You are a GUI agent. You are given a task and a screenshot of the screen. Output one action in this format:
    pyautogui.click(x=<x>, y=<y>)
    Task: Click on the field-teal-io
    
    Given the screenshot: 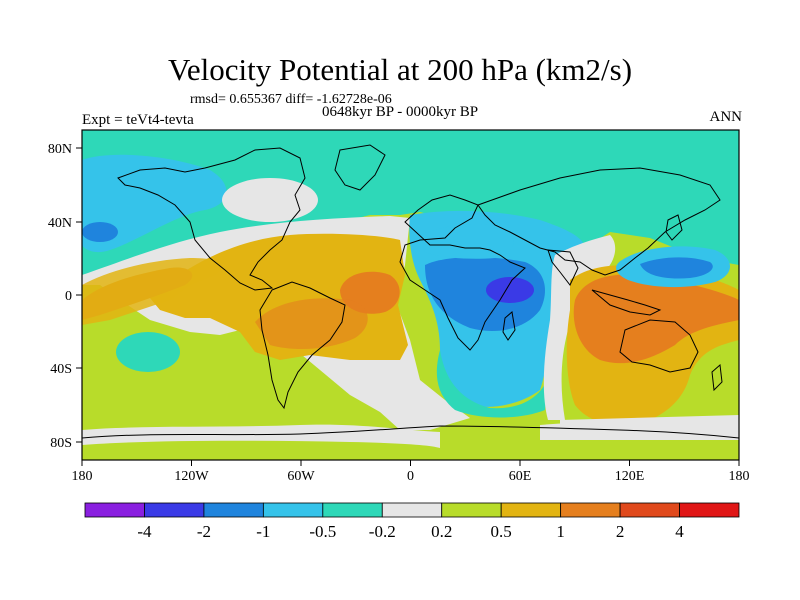 What is the action you would take?
    pyautogui.click(x=492, y=384)
    